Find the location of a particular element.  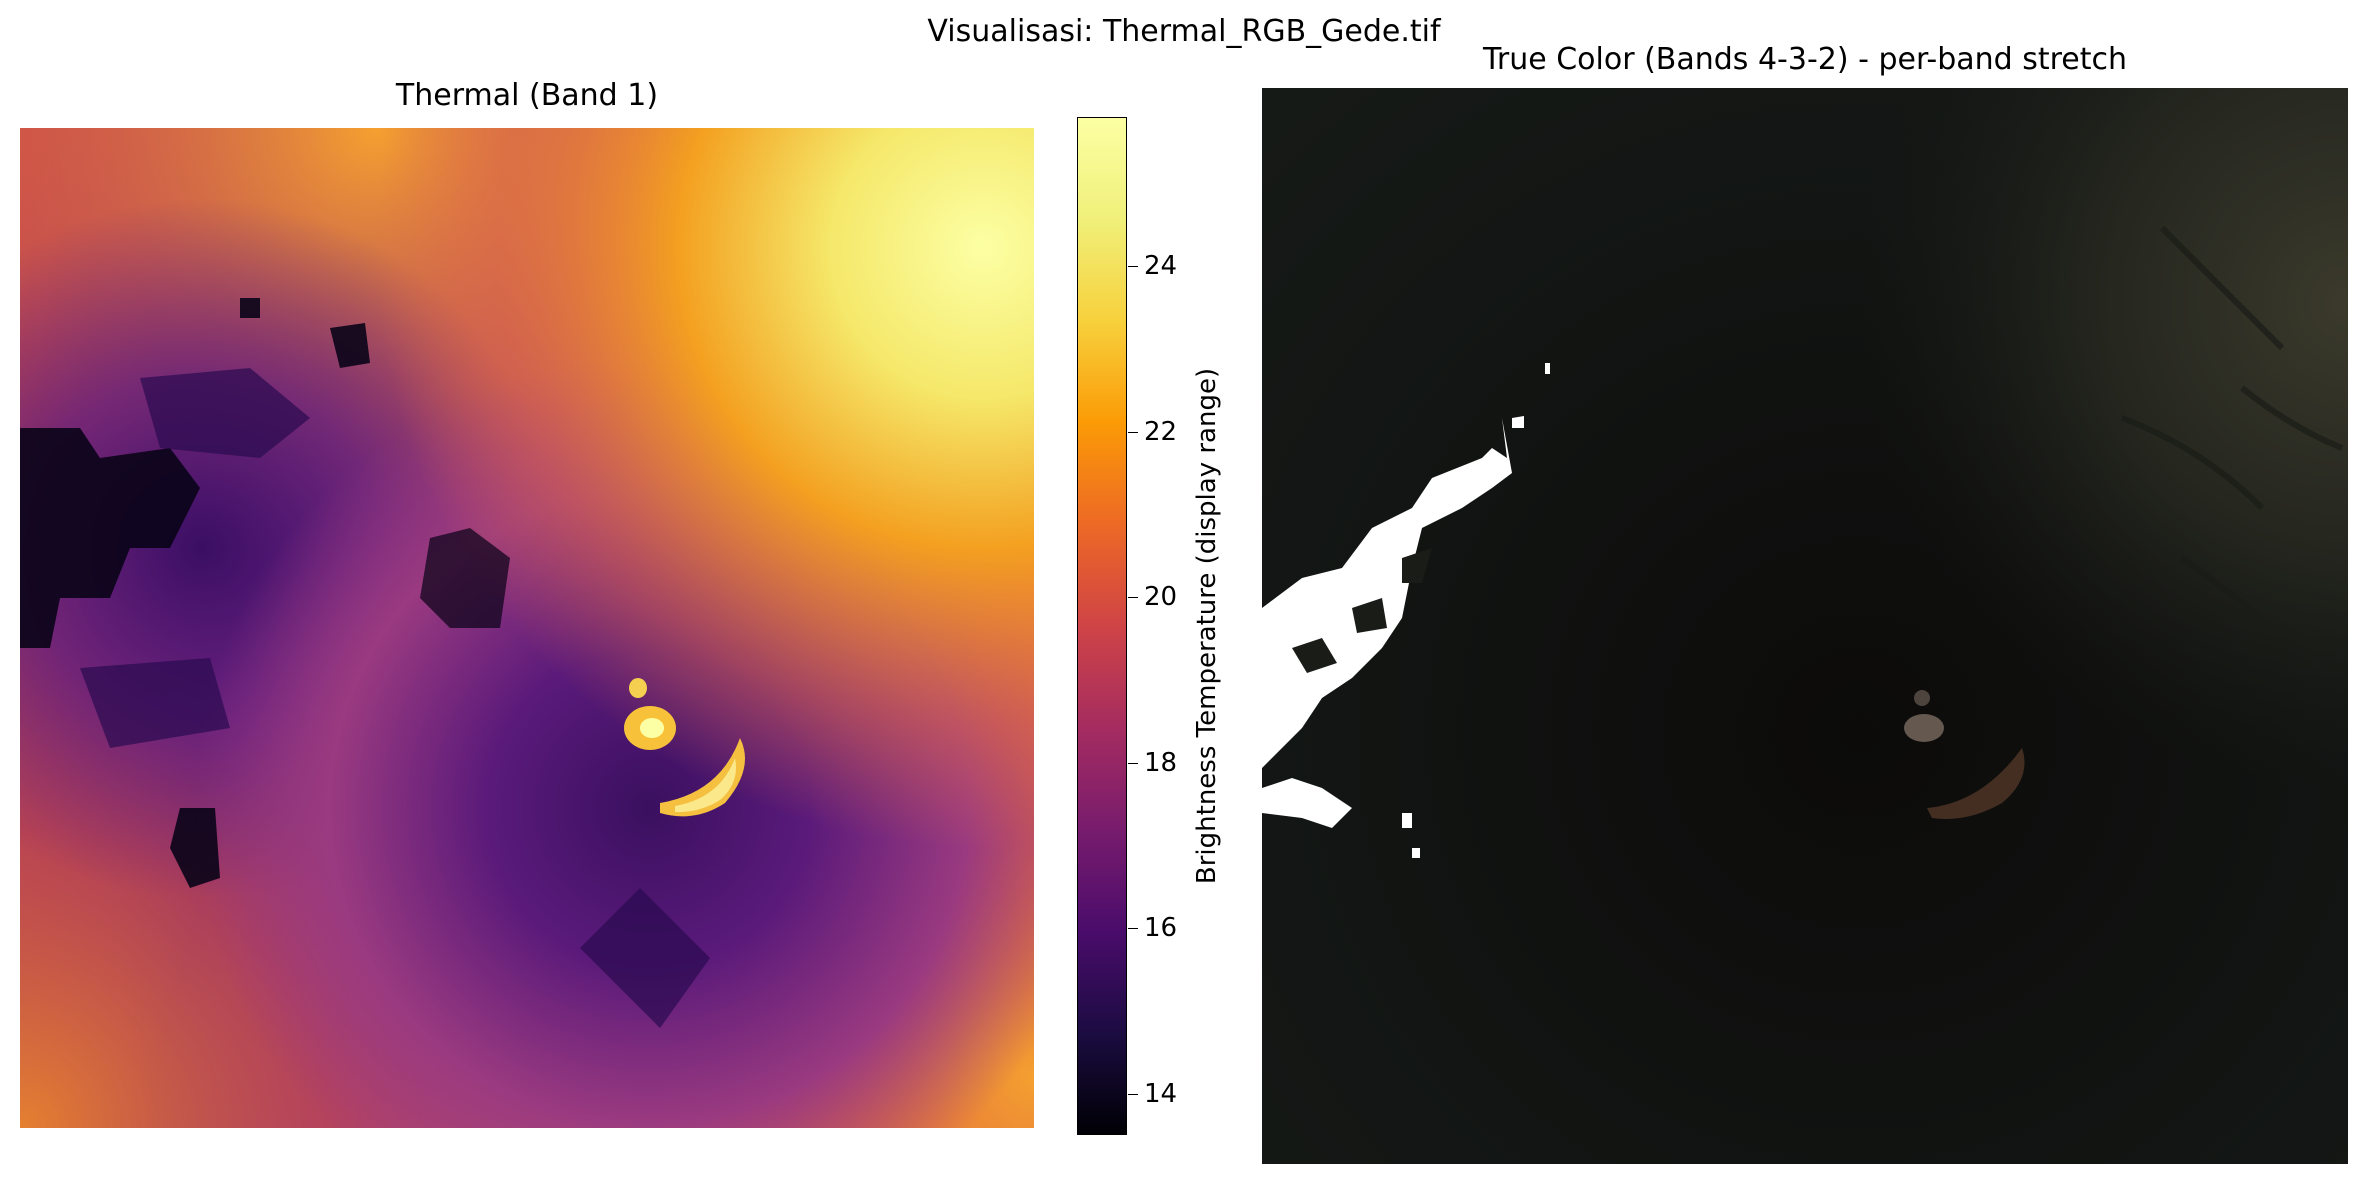

colorbar-tick-label: 16 is located at coordinates (1161, 928).